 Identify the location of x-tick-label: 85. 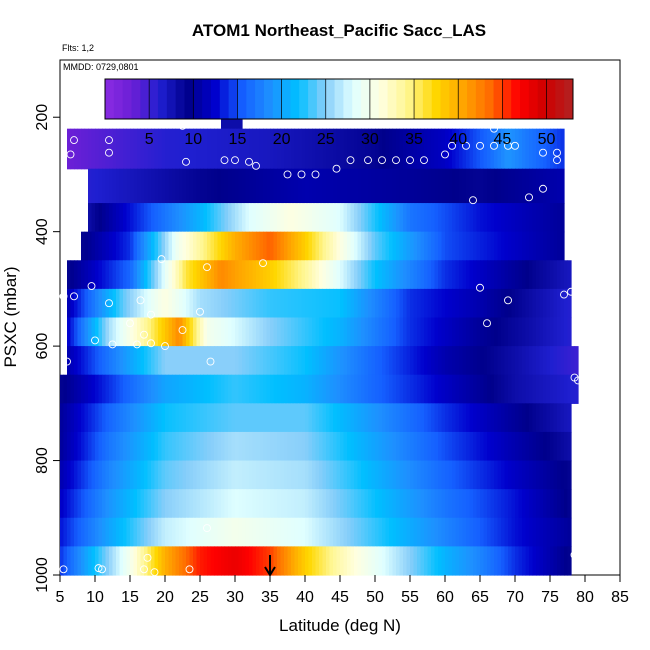
(620, 597).